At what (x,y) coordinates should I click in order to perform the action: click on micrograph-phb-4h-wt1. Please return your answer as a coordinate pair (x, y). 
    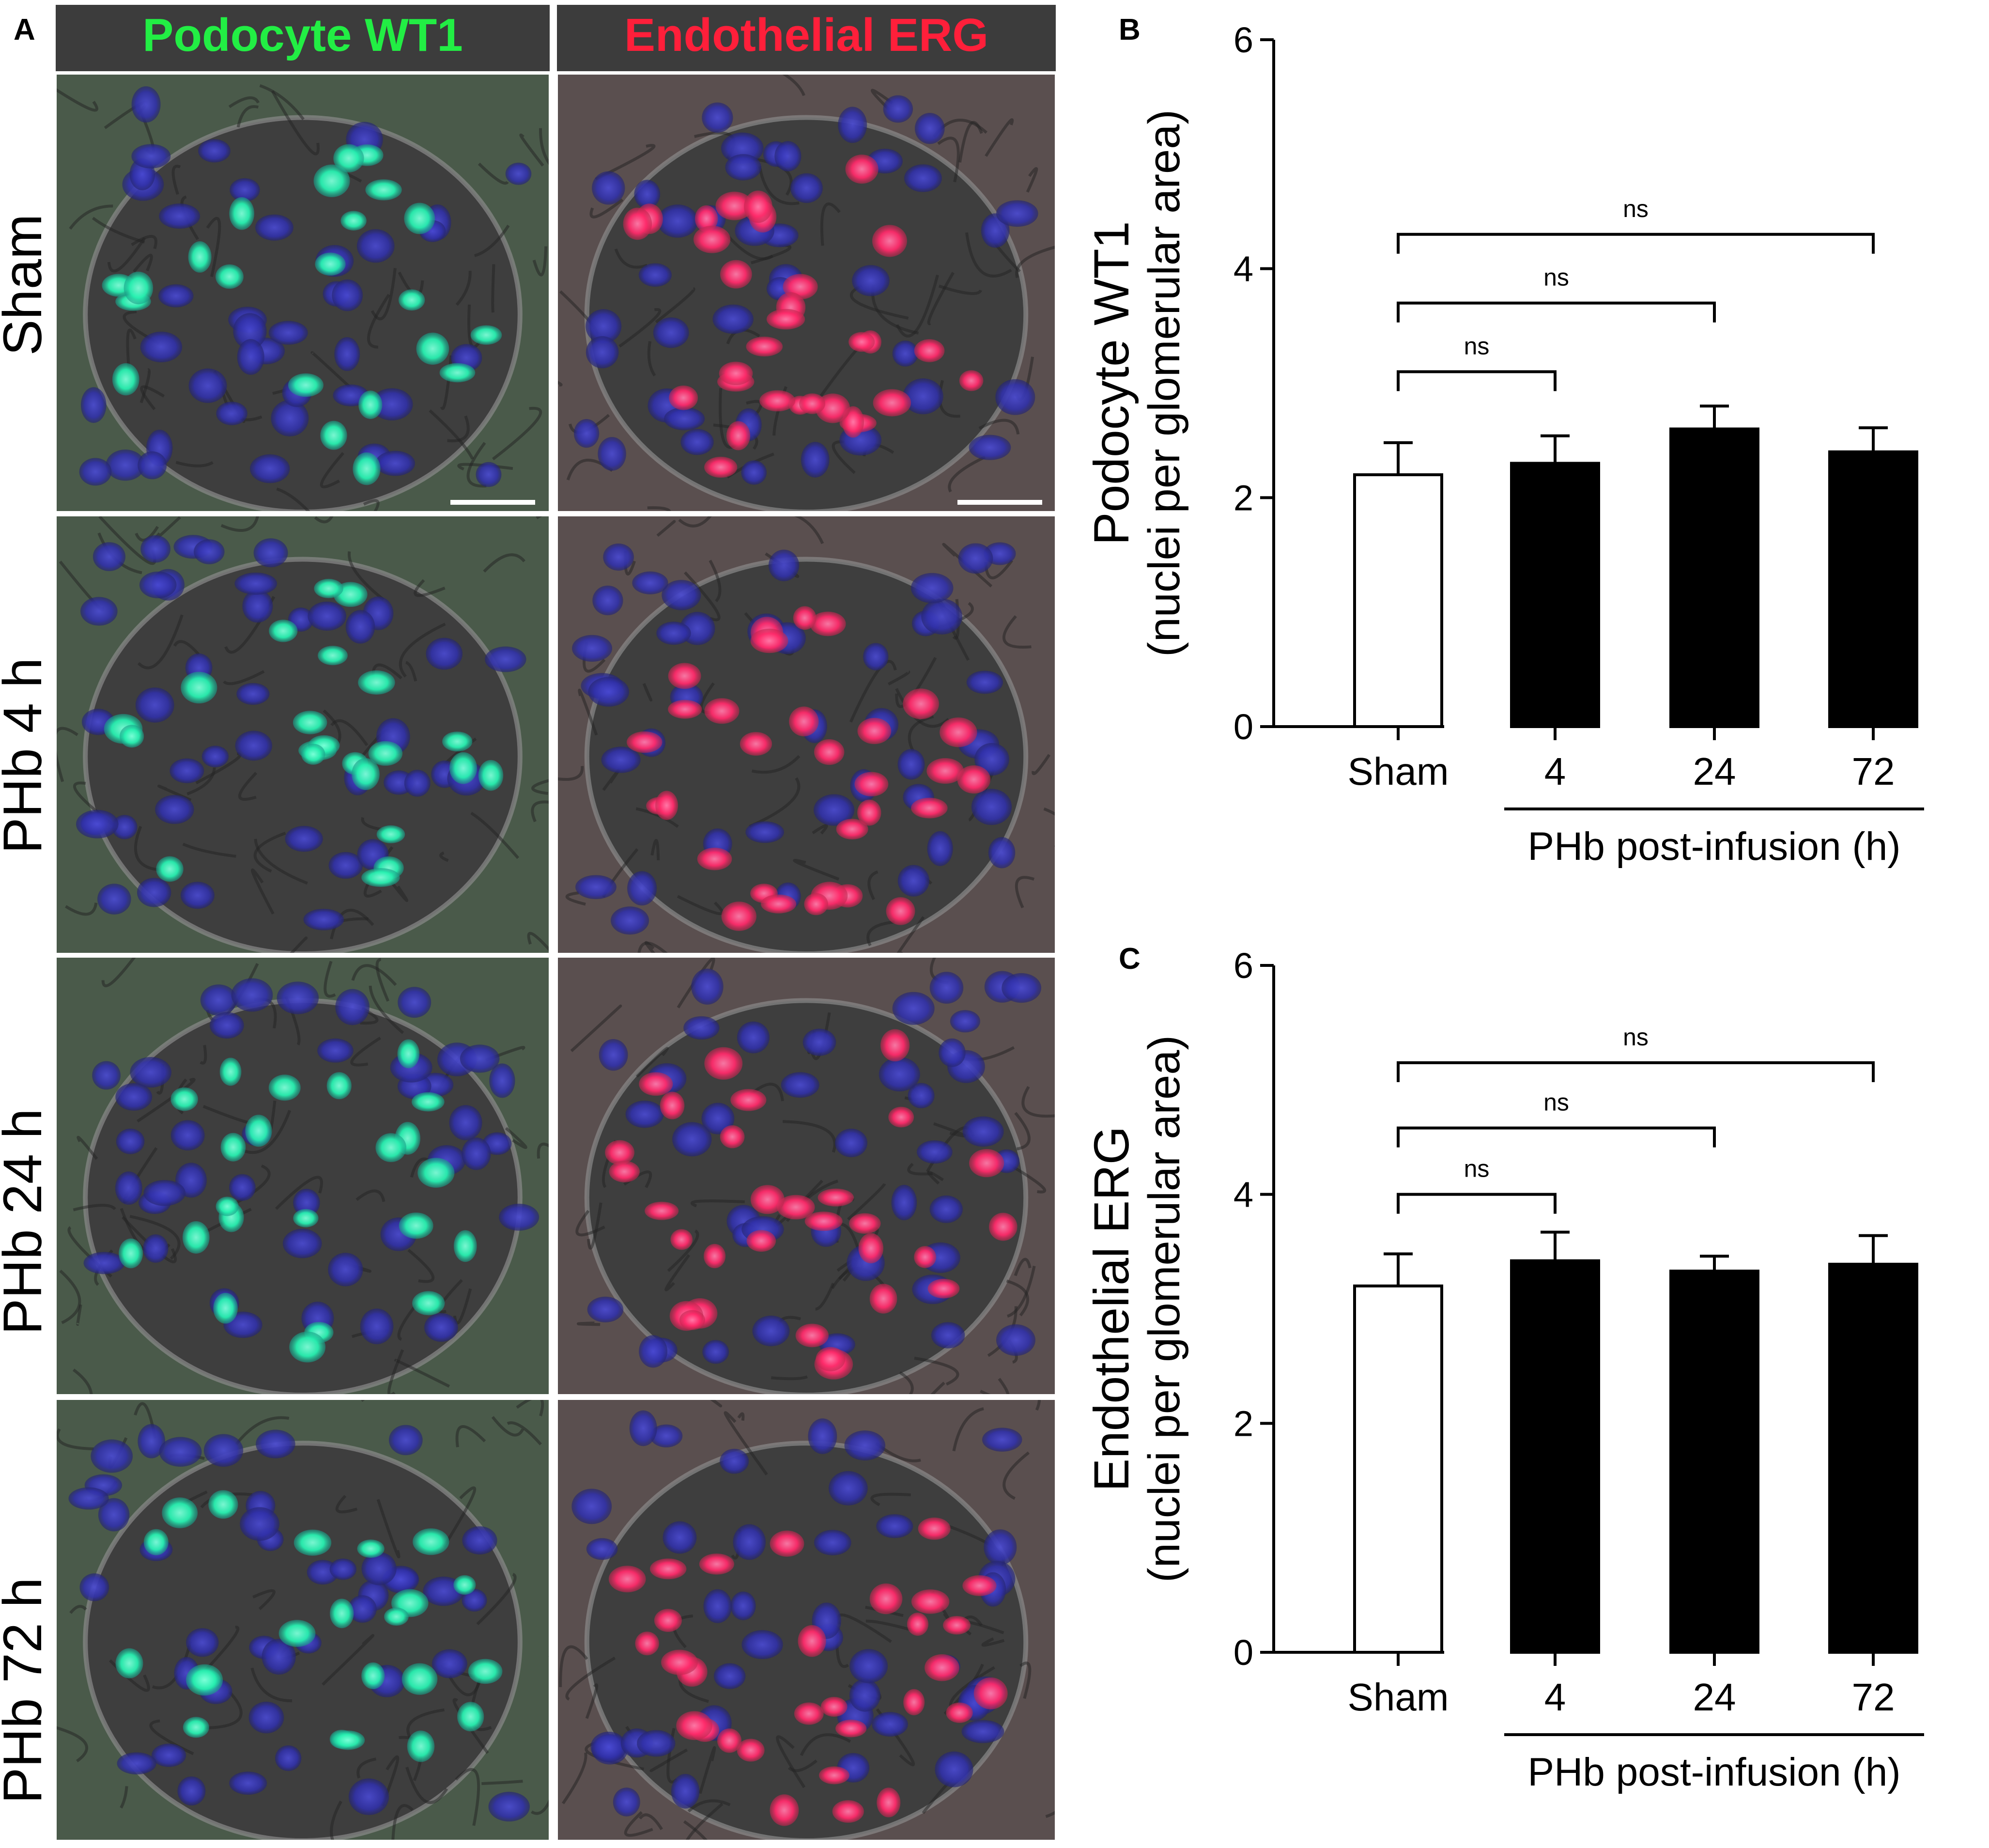
    Looking at the image, I should click on (303, 734).